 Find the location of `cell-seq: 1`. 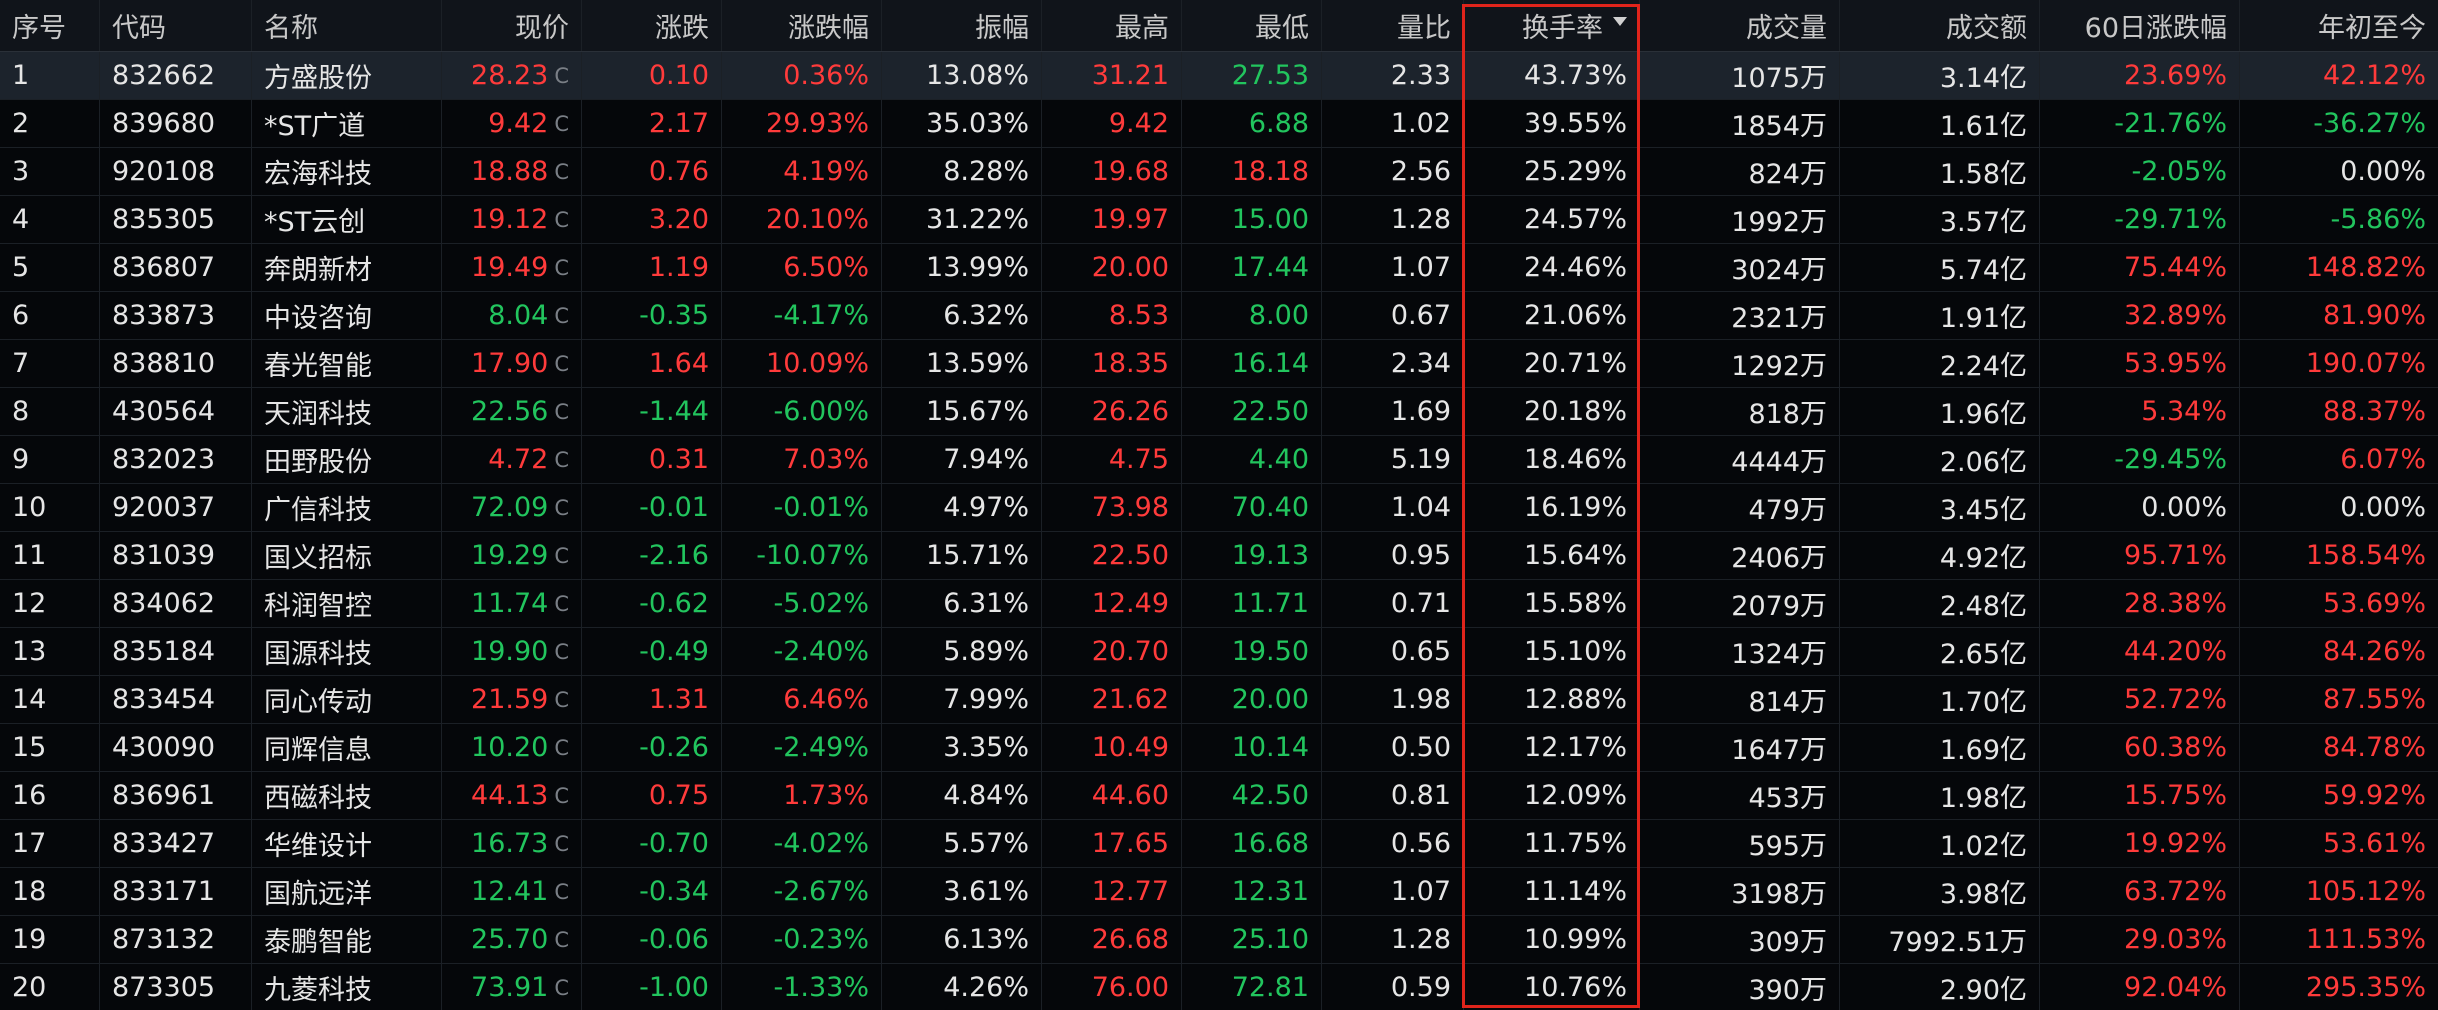

cell-seq: 1 is located at coordinates (50, 75).